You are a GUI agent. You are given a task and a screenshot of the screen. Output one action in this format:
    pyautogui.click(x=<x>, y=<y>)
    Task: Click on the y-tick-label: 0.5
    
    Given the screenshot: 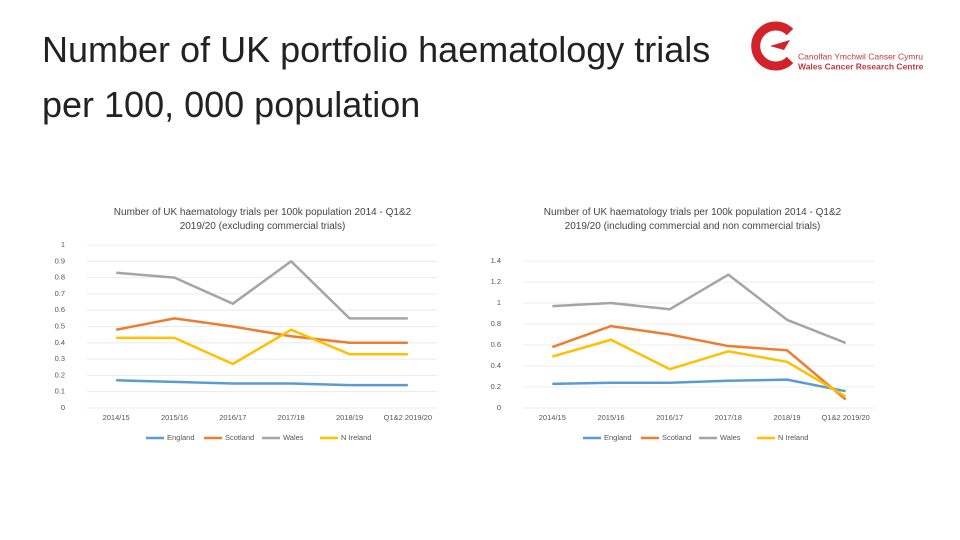 What is the action you would take?
    pyautogui.click(x=60, y=325)
    